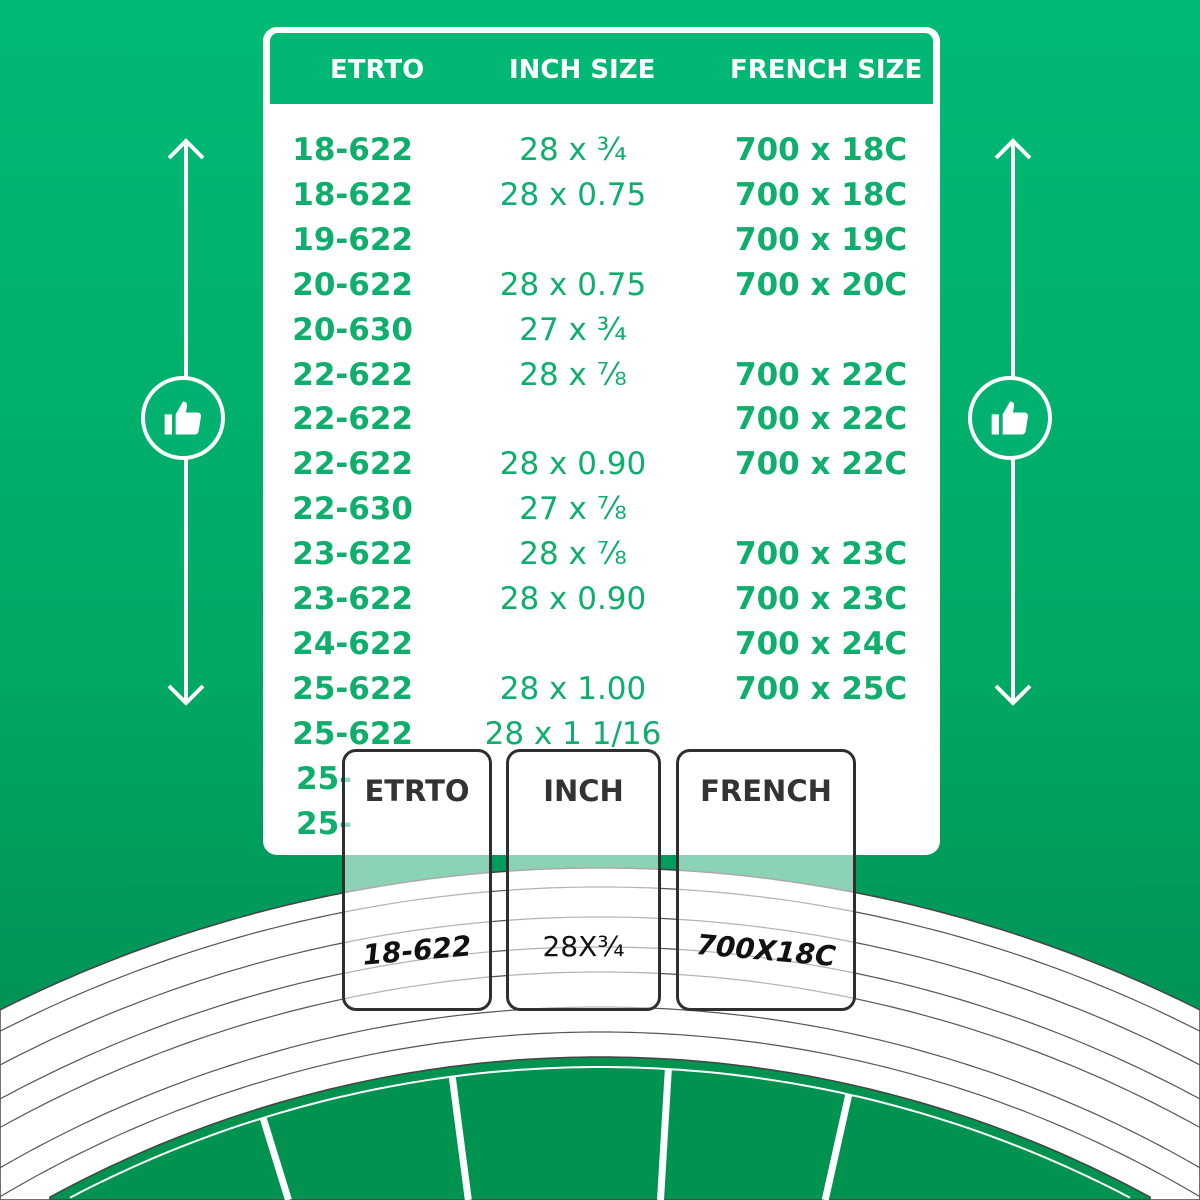 The image size is (1200, 1200). Describe the element at coordinates (352, 284) in the screenshot. I see `cell-etrto: 20-622` at that location.